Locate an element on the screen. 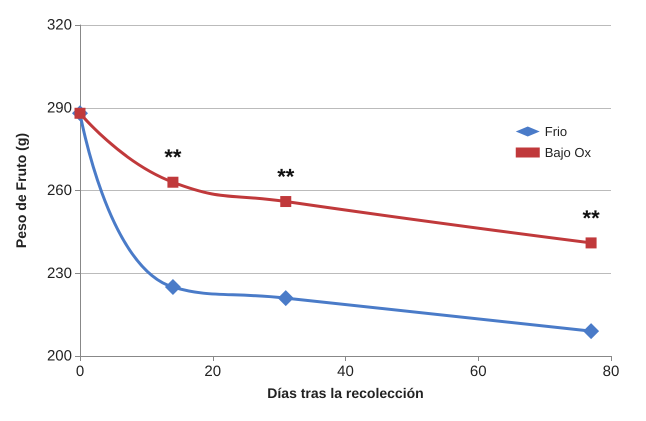 This screenshot has height=421, width=646. y-tick-label: 260 is located at coordinates (59, 190).